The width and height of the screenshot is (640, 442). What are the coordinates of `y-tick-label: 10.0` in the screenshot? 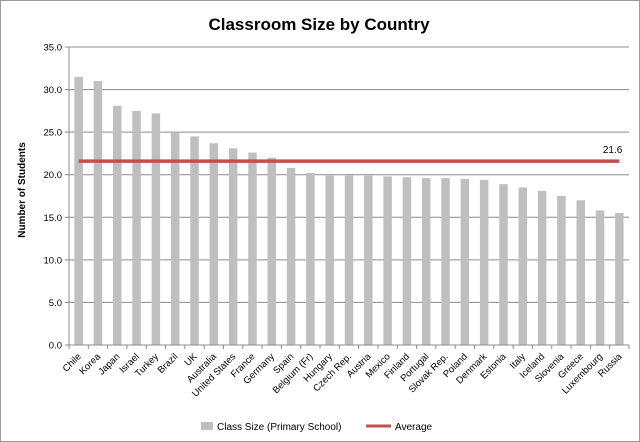 It's located at (53, 260).